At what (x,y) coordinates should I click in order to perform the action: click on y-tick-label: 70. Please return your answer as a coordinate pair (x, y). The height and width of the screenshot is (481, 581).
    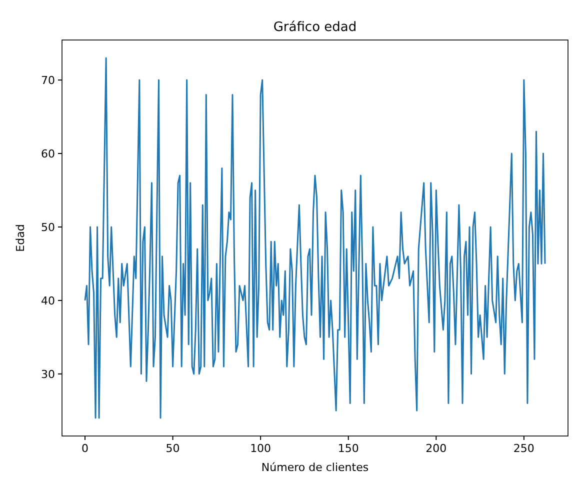
    Looking at the image, I should click on (48, 81).